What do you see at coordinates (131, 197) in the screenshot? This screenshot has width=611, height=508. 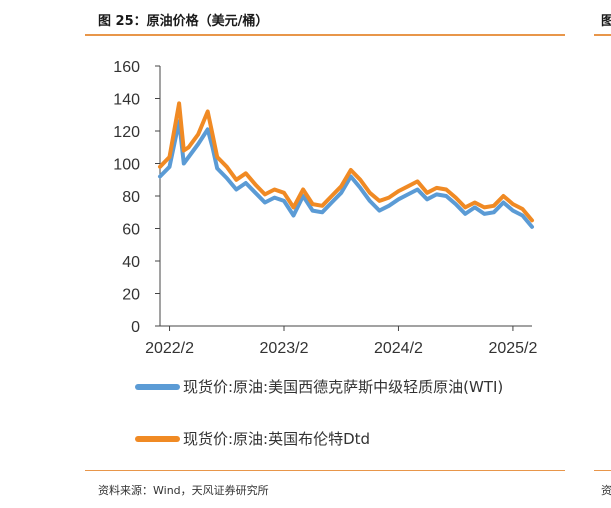 I see `y-tick-label: 80` at bounding box center [131, 197].